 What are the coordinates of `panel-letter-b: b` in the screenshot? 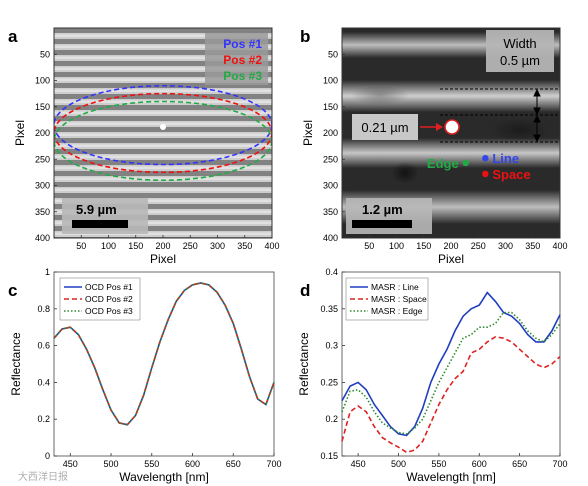 It's located at (305, 36).